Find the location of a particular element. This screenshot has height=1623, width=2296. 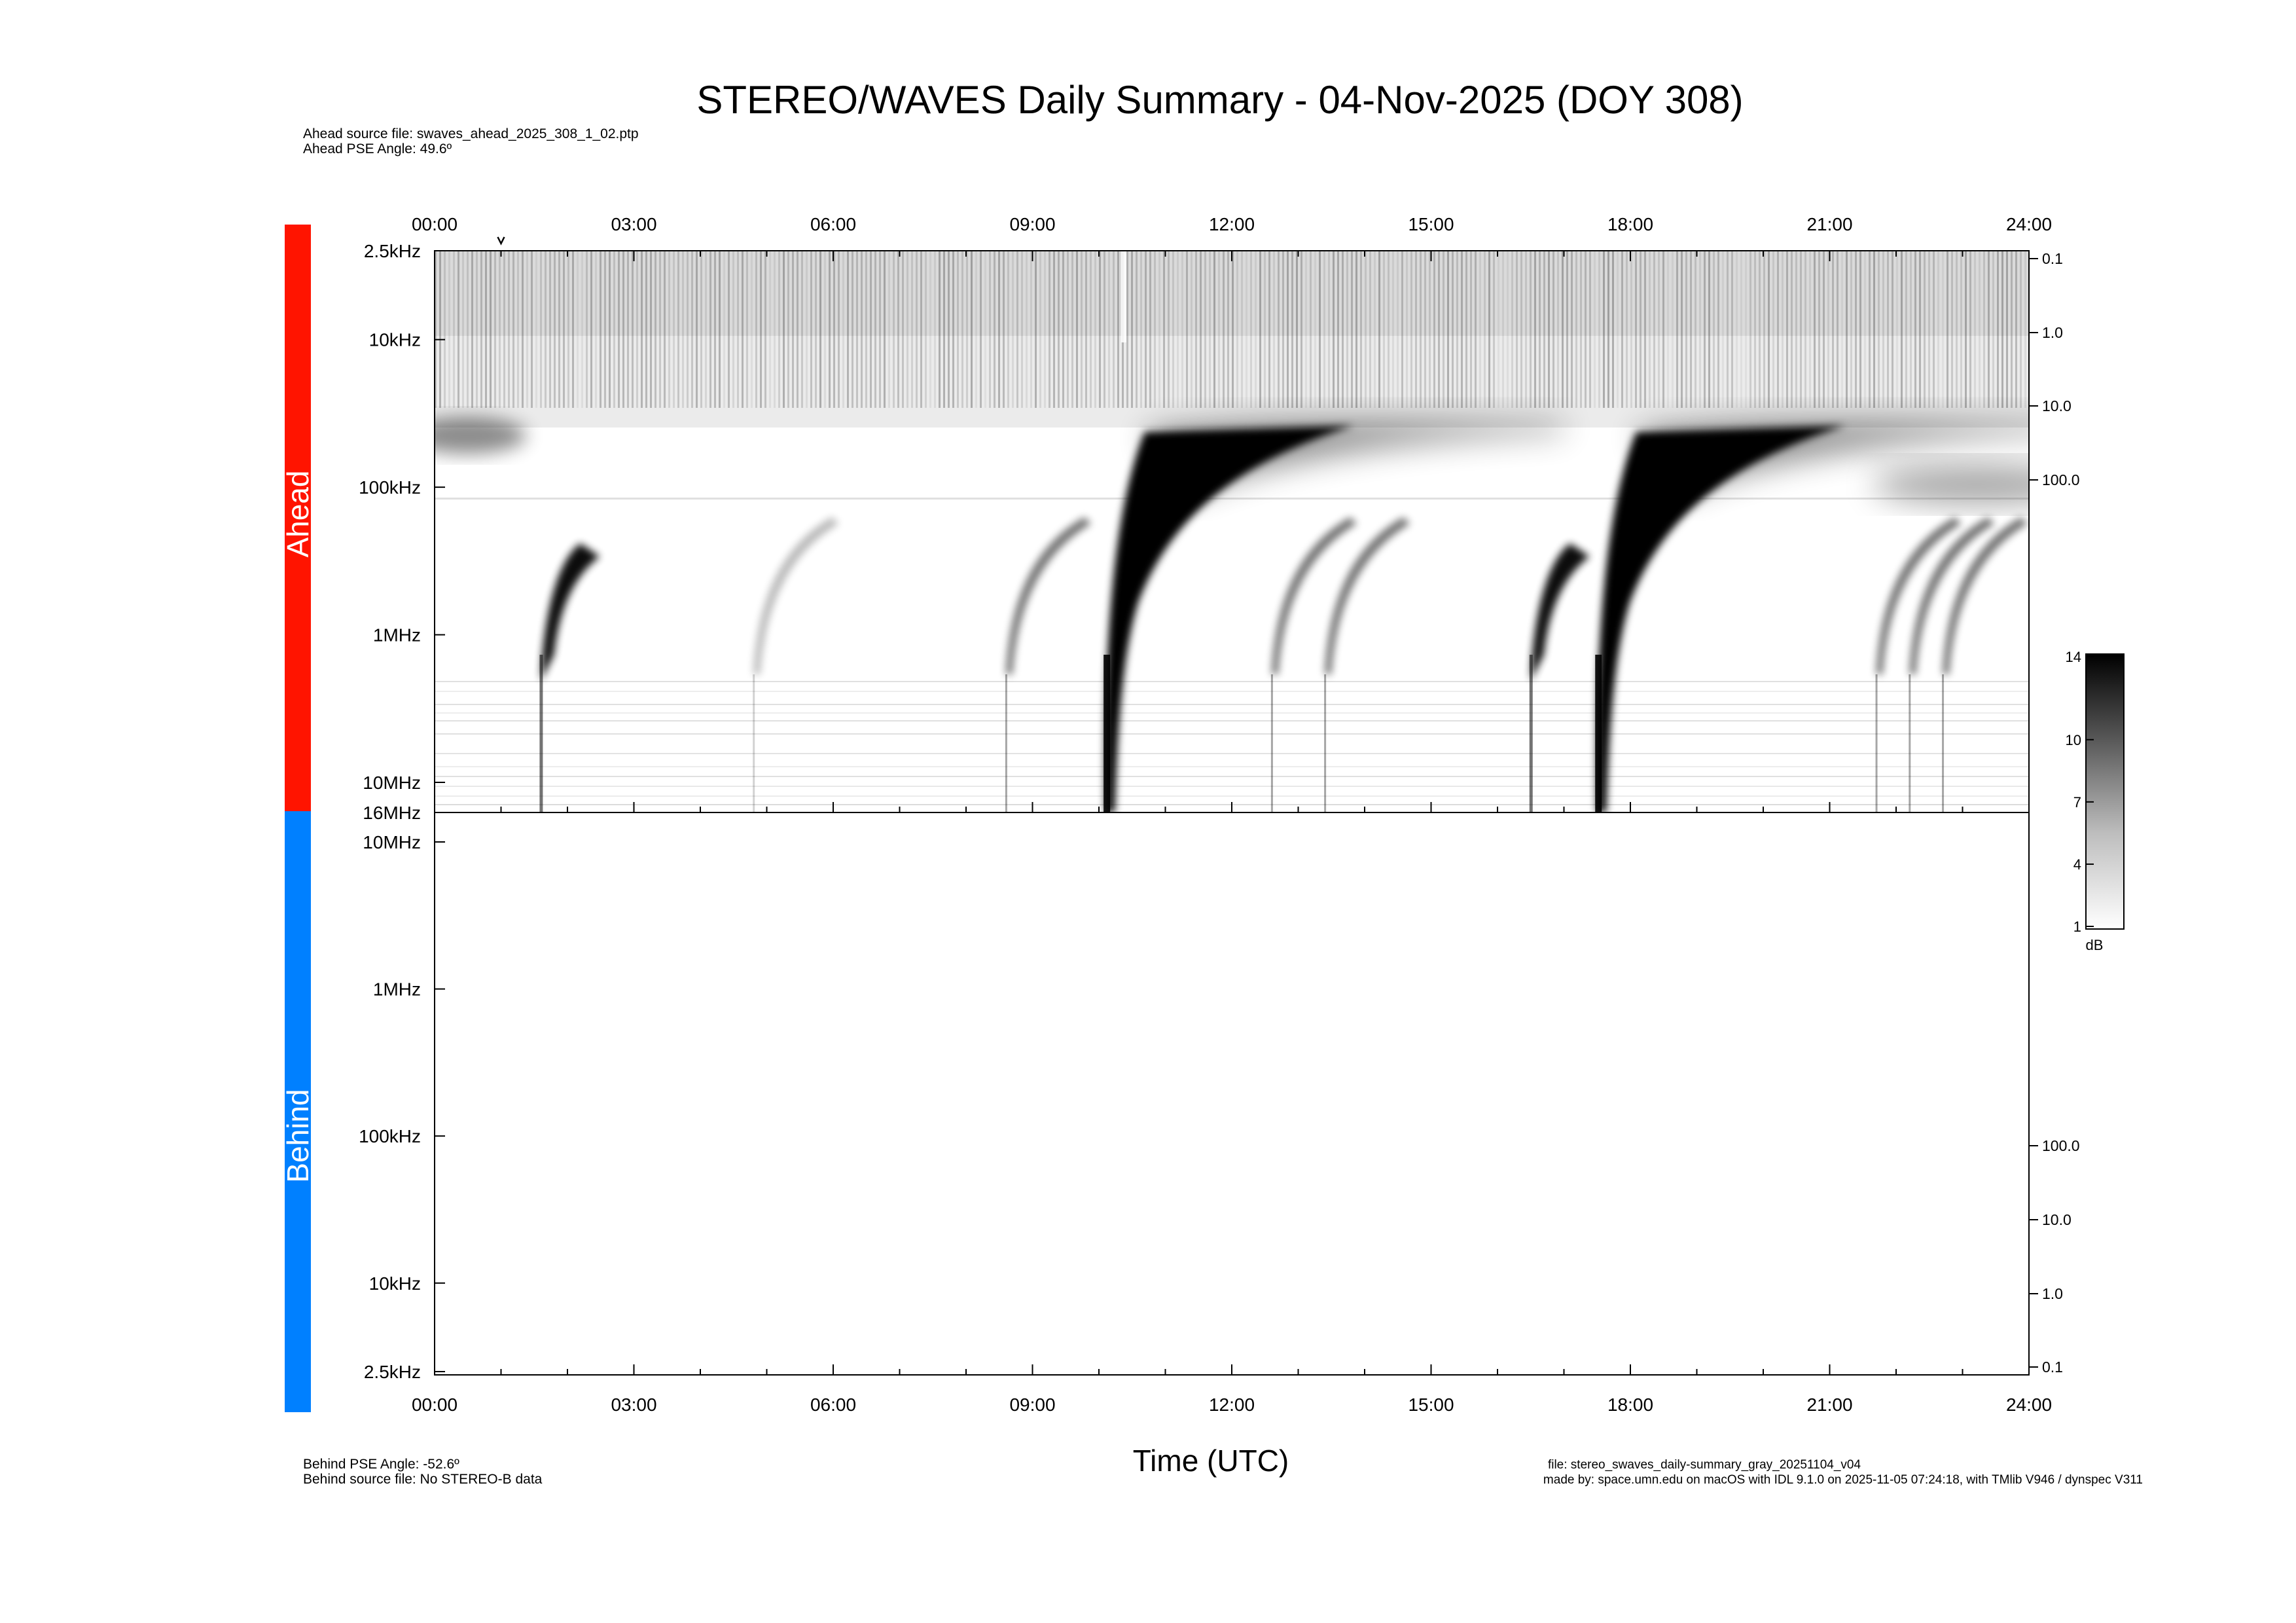

radio-burst is located at coordinates (1812, 616).